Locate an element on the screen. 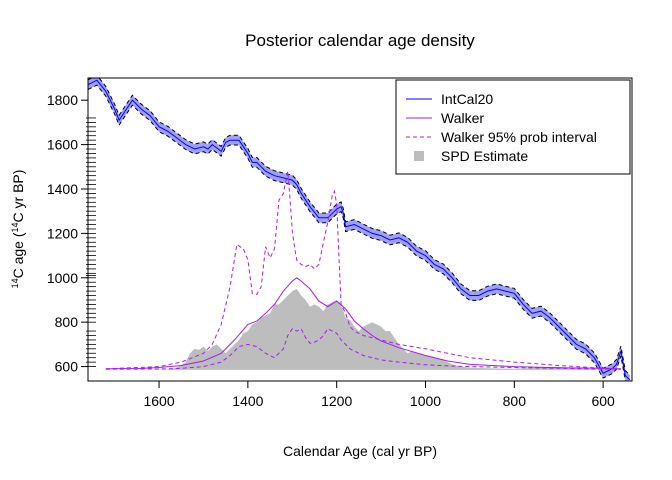  y-axis-label-suffix: C yr BP) is located at coordinates (18, 196).